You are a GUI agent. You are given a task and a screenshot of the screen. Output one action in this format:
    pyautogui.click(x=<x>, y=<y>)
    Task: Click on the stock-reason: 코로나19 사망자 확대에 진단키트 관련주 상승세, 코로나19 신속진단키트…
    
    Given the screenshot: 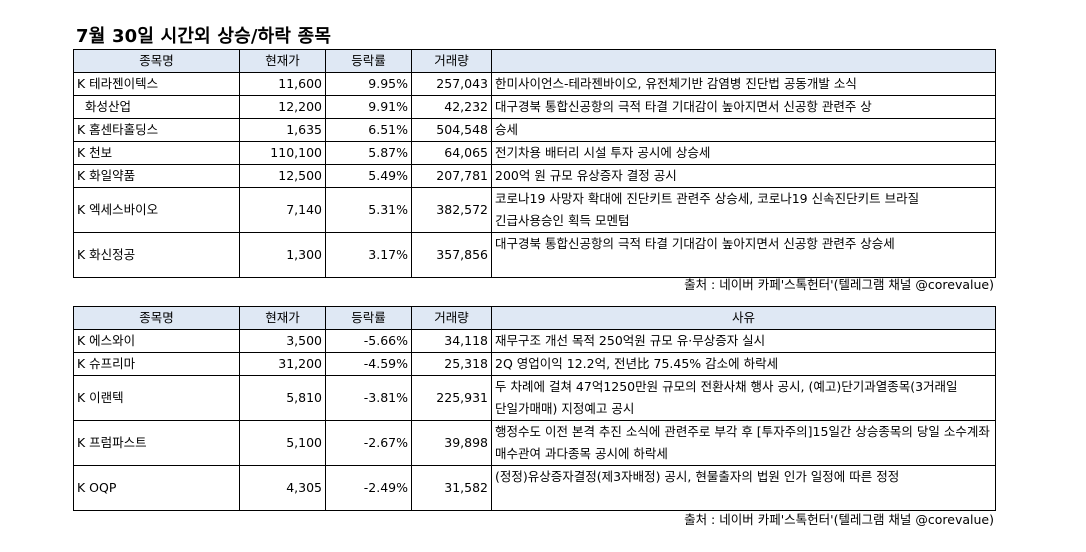 What is the action you would take?
    pyautogui.click(x=743, y=210)
    